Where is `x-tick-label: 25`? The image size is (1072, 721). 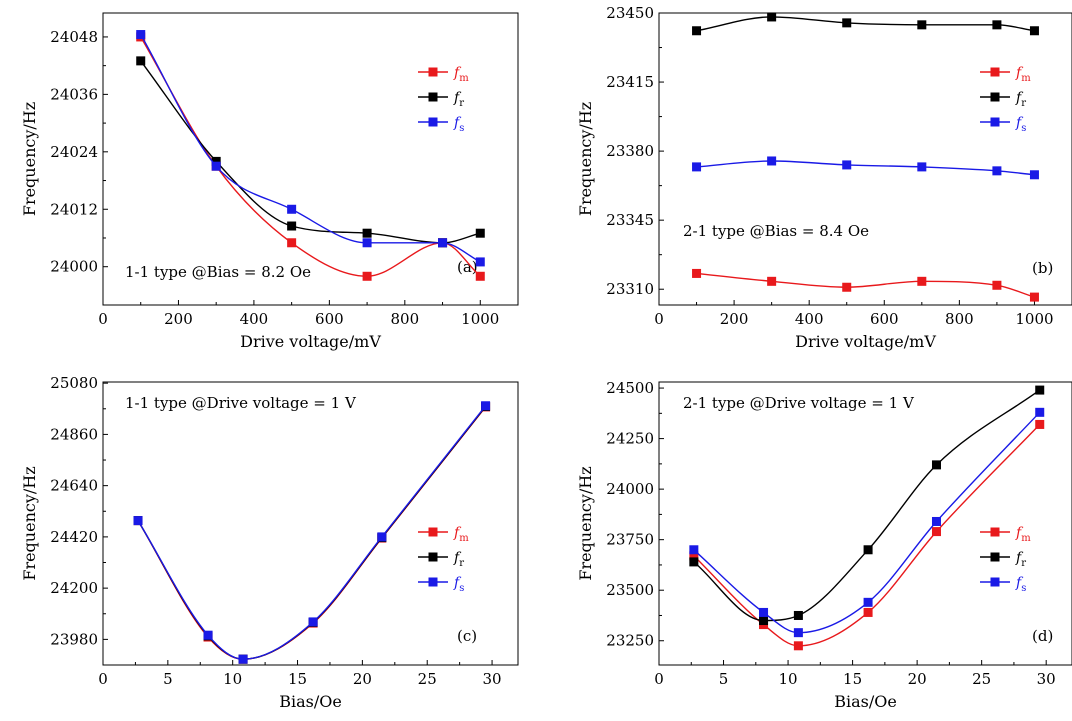
x-tick-label: 25 is located at coordinates (427, 679).